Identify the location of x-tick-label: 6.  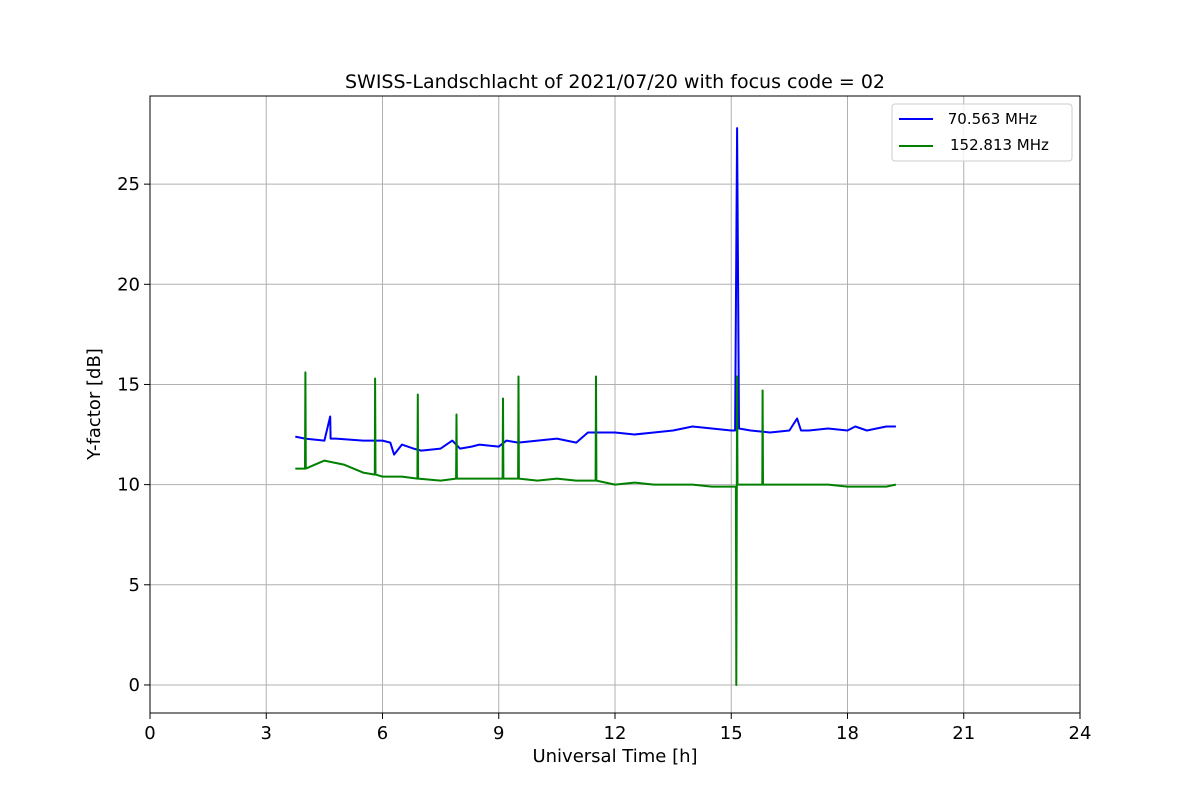
(382, 733).